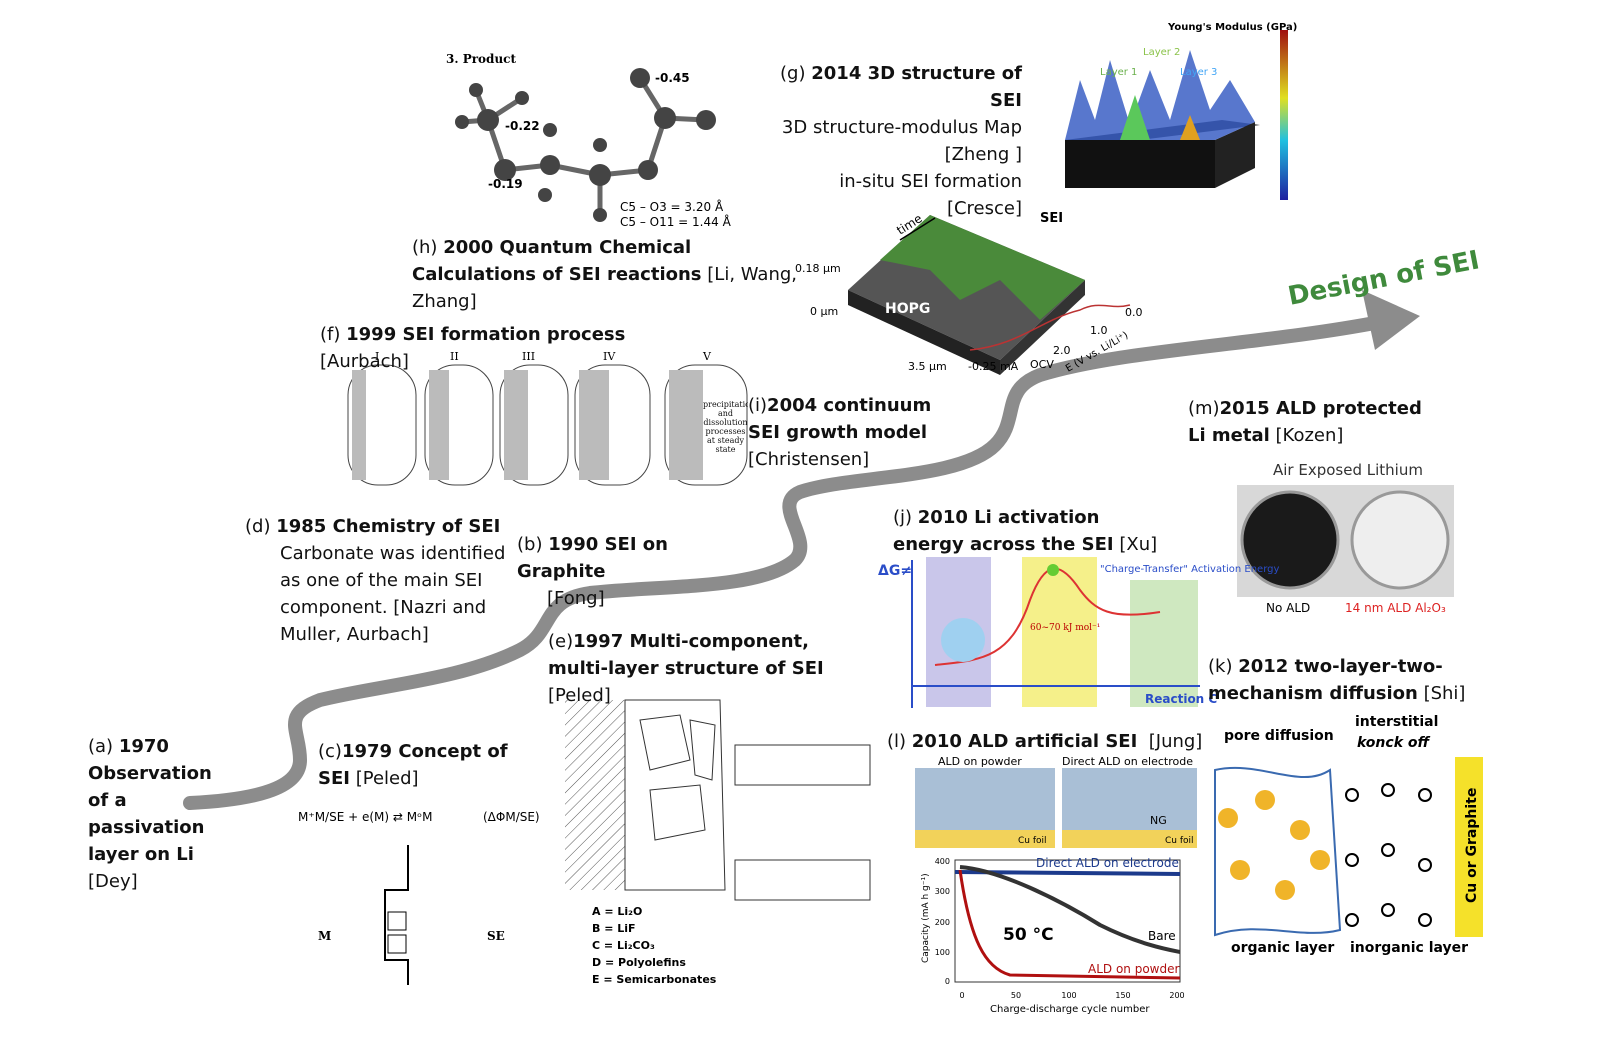 Image resolution: width=1611 pixels, height=1057 pixels. I want to click on tag: (b), so click(530, 544).